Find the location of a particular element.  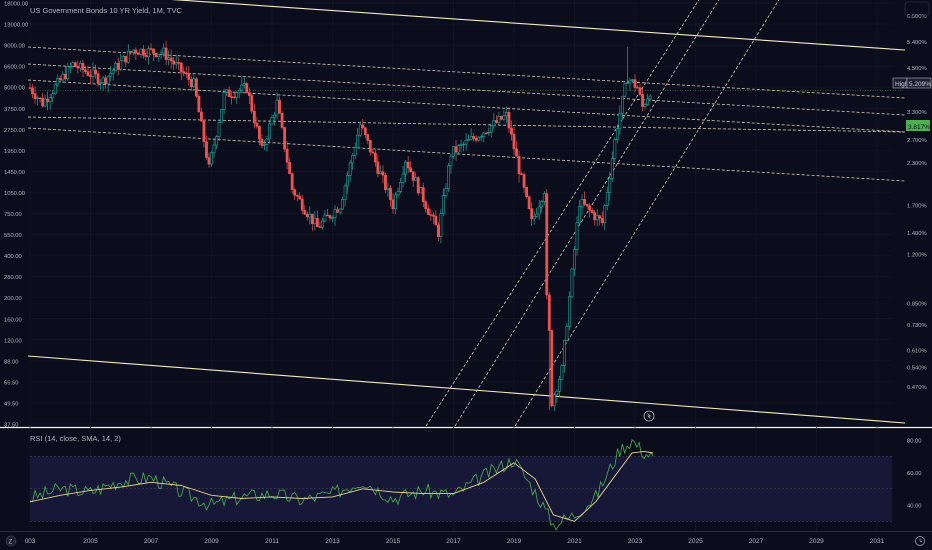

timeline-event-icon is located at coordinates (649, 416).